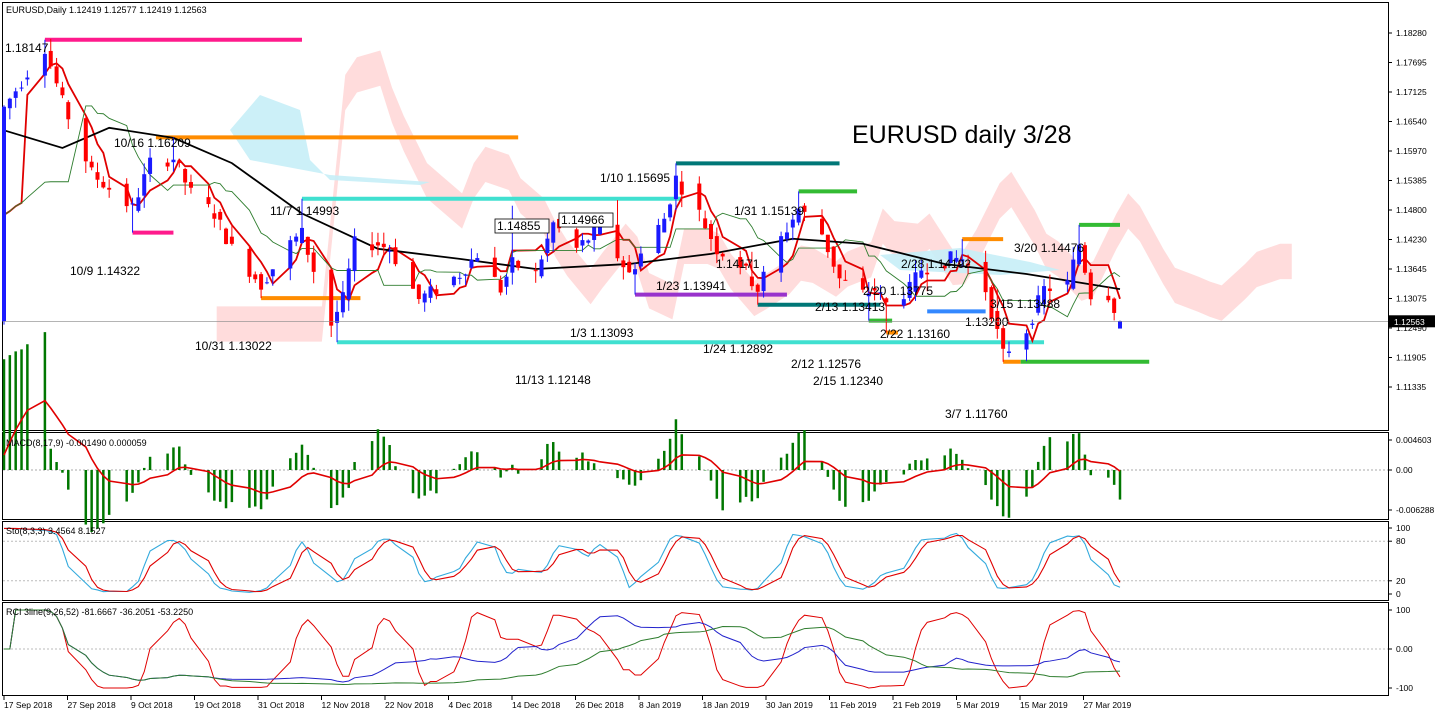 The width and height of the screenshot is (1436, 721). What do you see at coordinates (56, 531) in the screenshot?
I see `stoch-label: Sto(8,3,3) 3.4564 8.1527` at bounding box center [56, 531].